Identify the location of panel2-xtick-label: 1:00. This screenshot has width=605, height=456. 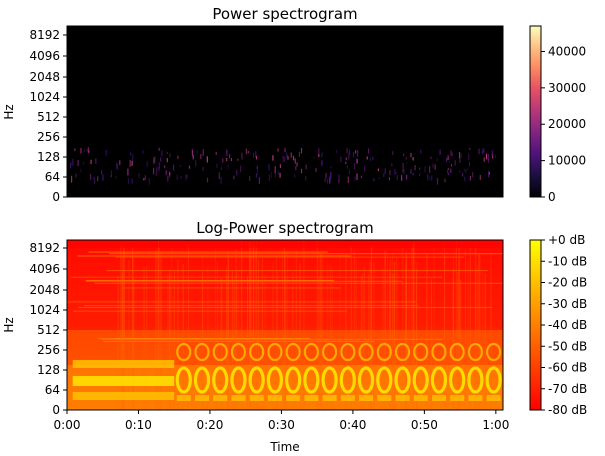
(495, 425).